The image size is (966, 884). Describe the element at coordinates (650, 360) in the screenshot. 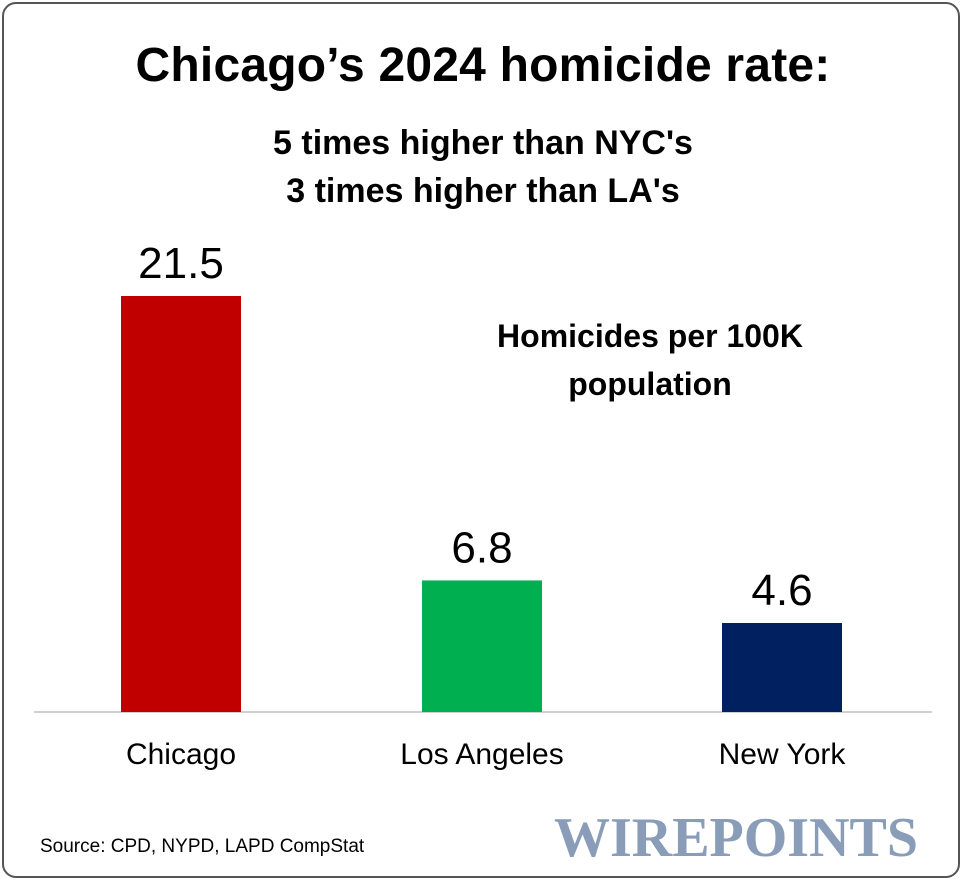

I see `metric-label: Homicides per 100K population` at that location.